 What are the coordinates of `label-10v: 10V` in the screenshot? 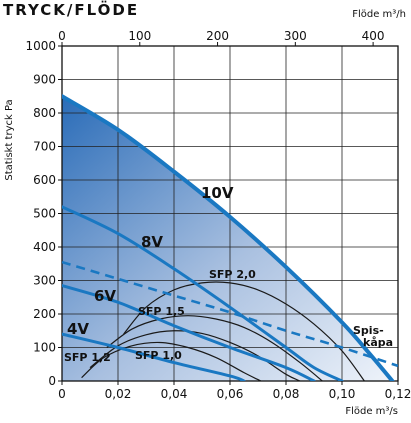 It's located at (217, 193).